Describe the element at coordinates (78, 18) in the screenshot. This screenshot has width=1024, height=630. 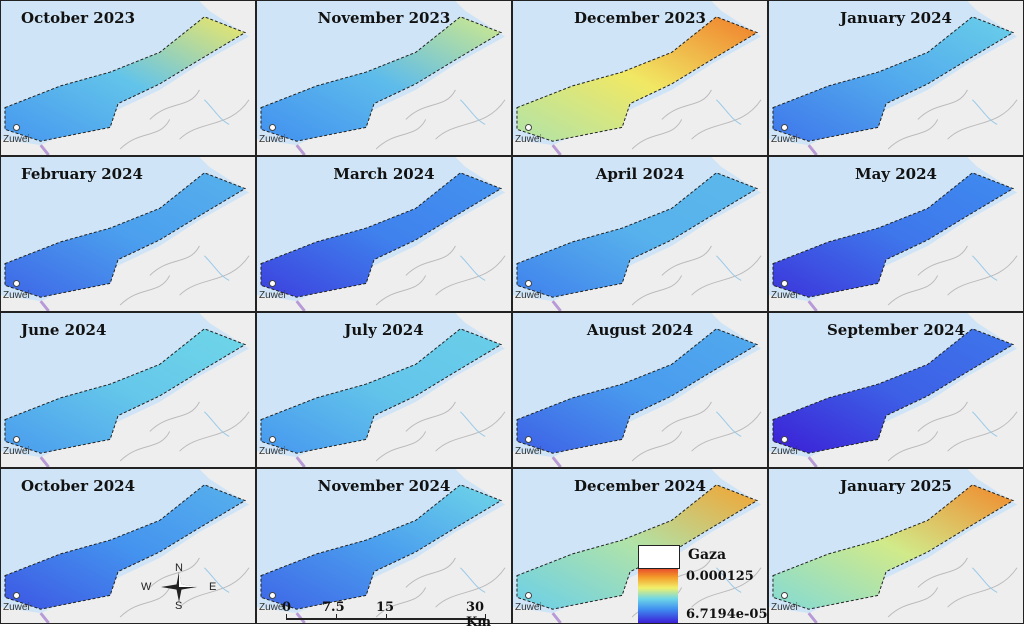
I see `panel-title: October 2023` at that location.